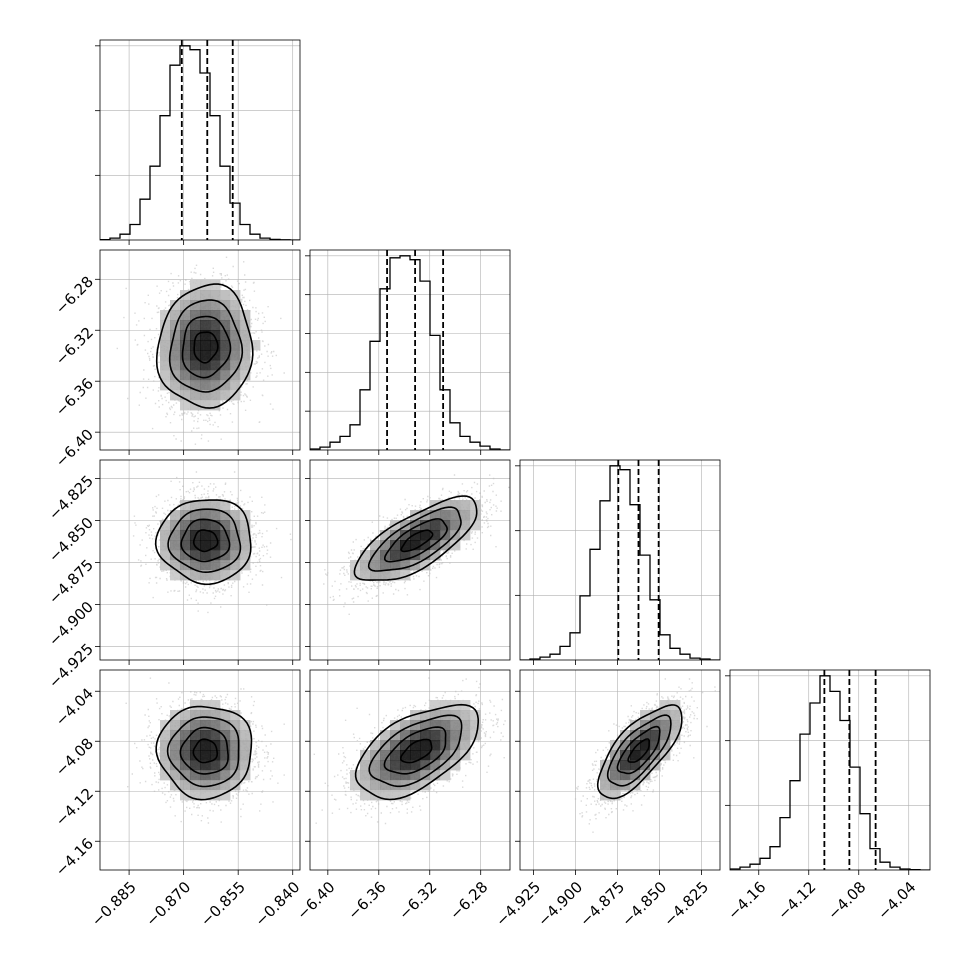 The width and height of the screenshot is (970, 970). Describe the element at coordinates (277, 904) in the screenshot. I see `x-tick-label: −0.840` at that location.